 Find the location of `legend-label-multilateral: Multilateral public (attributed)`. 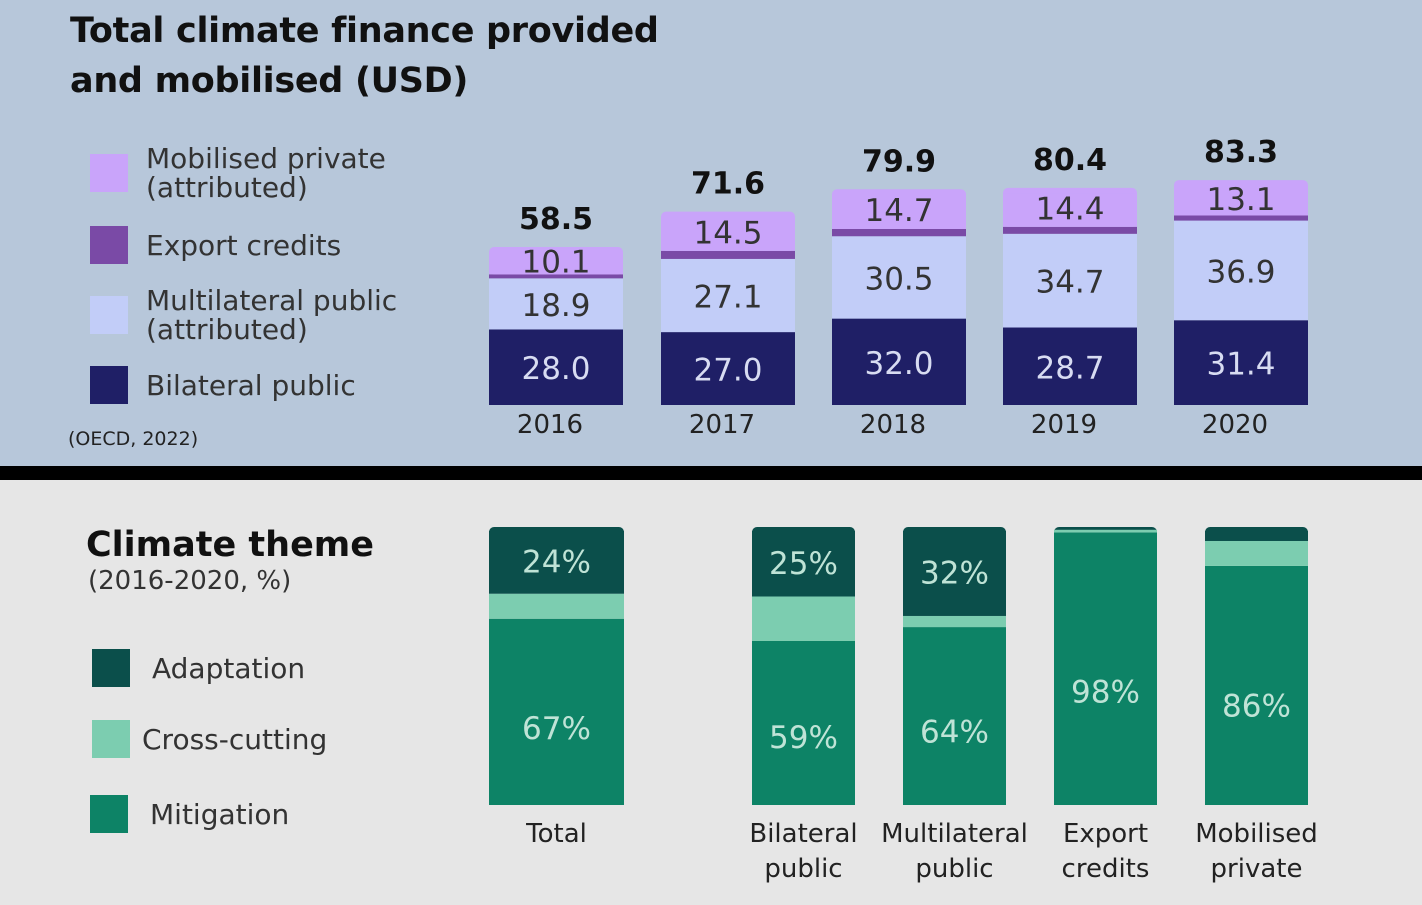

legend-label-multilateral: Multilateral public (attributed) is located at coordinates (271, 315).